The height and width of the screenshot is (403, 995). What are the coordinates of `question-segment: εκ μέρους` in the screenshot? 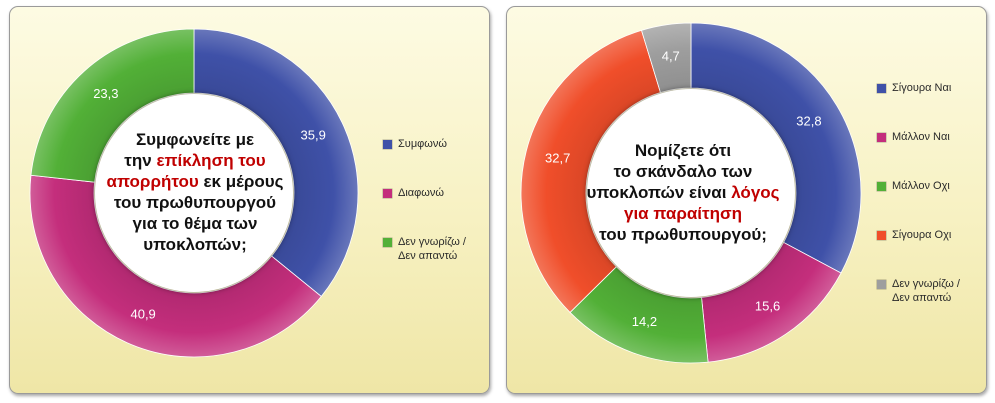 It's located at (241, 181).